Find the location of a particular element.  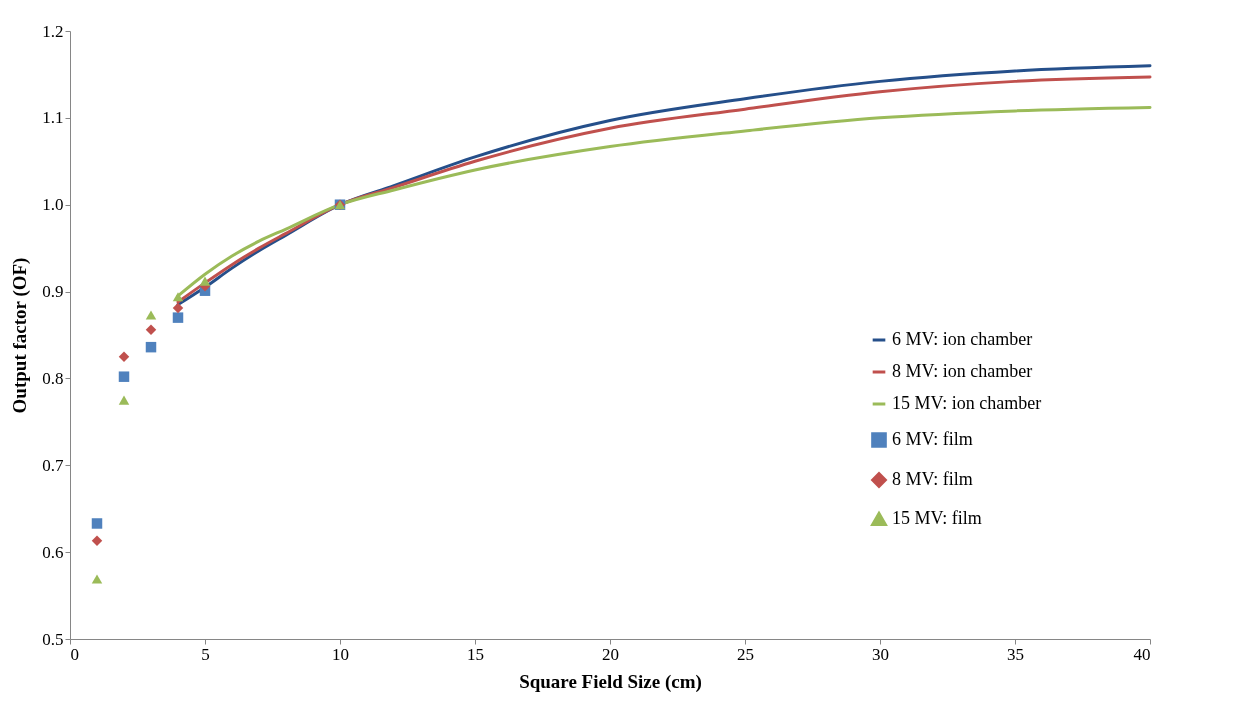

x-tick-label: 40 is located at coordinates (1142, 654).